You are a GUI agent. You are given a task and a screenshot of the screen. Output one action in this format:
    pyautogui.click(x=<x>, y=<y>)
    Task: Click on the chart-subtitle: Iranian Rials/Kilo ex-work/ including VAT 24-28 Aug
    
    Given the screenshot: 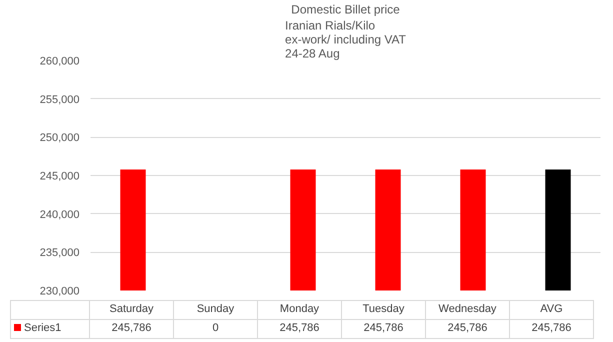 What is the action you would take?
    pyautogui.click(x=346, y=39)
    